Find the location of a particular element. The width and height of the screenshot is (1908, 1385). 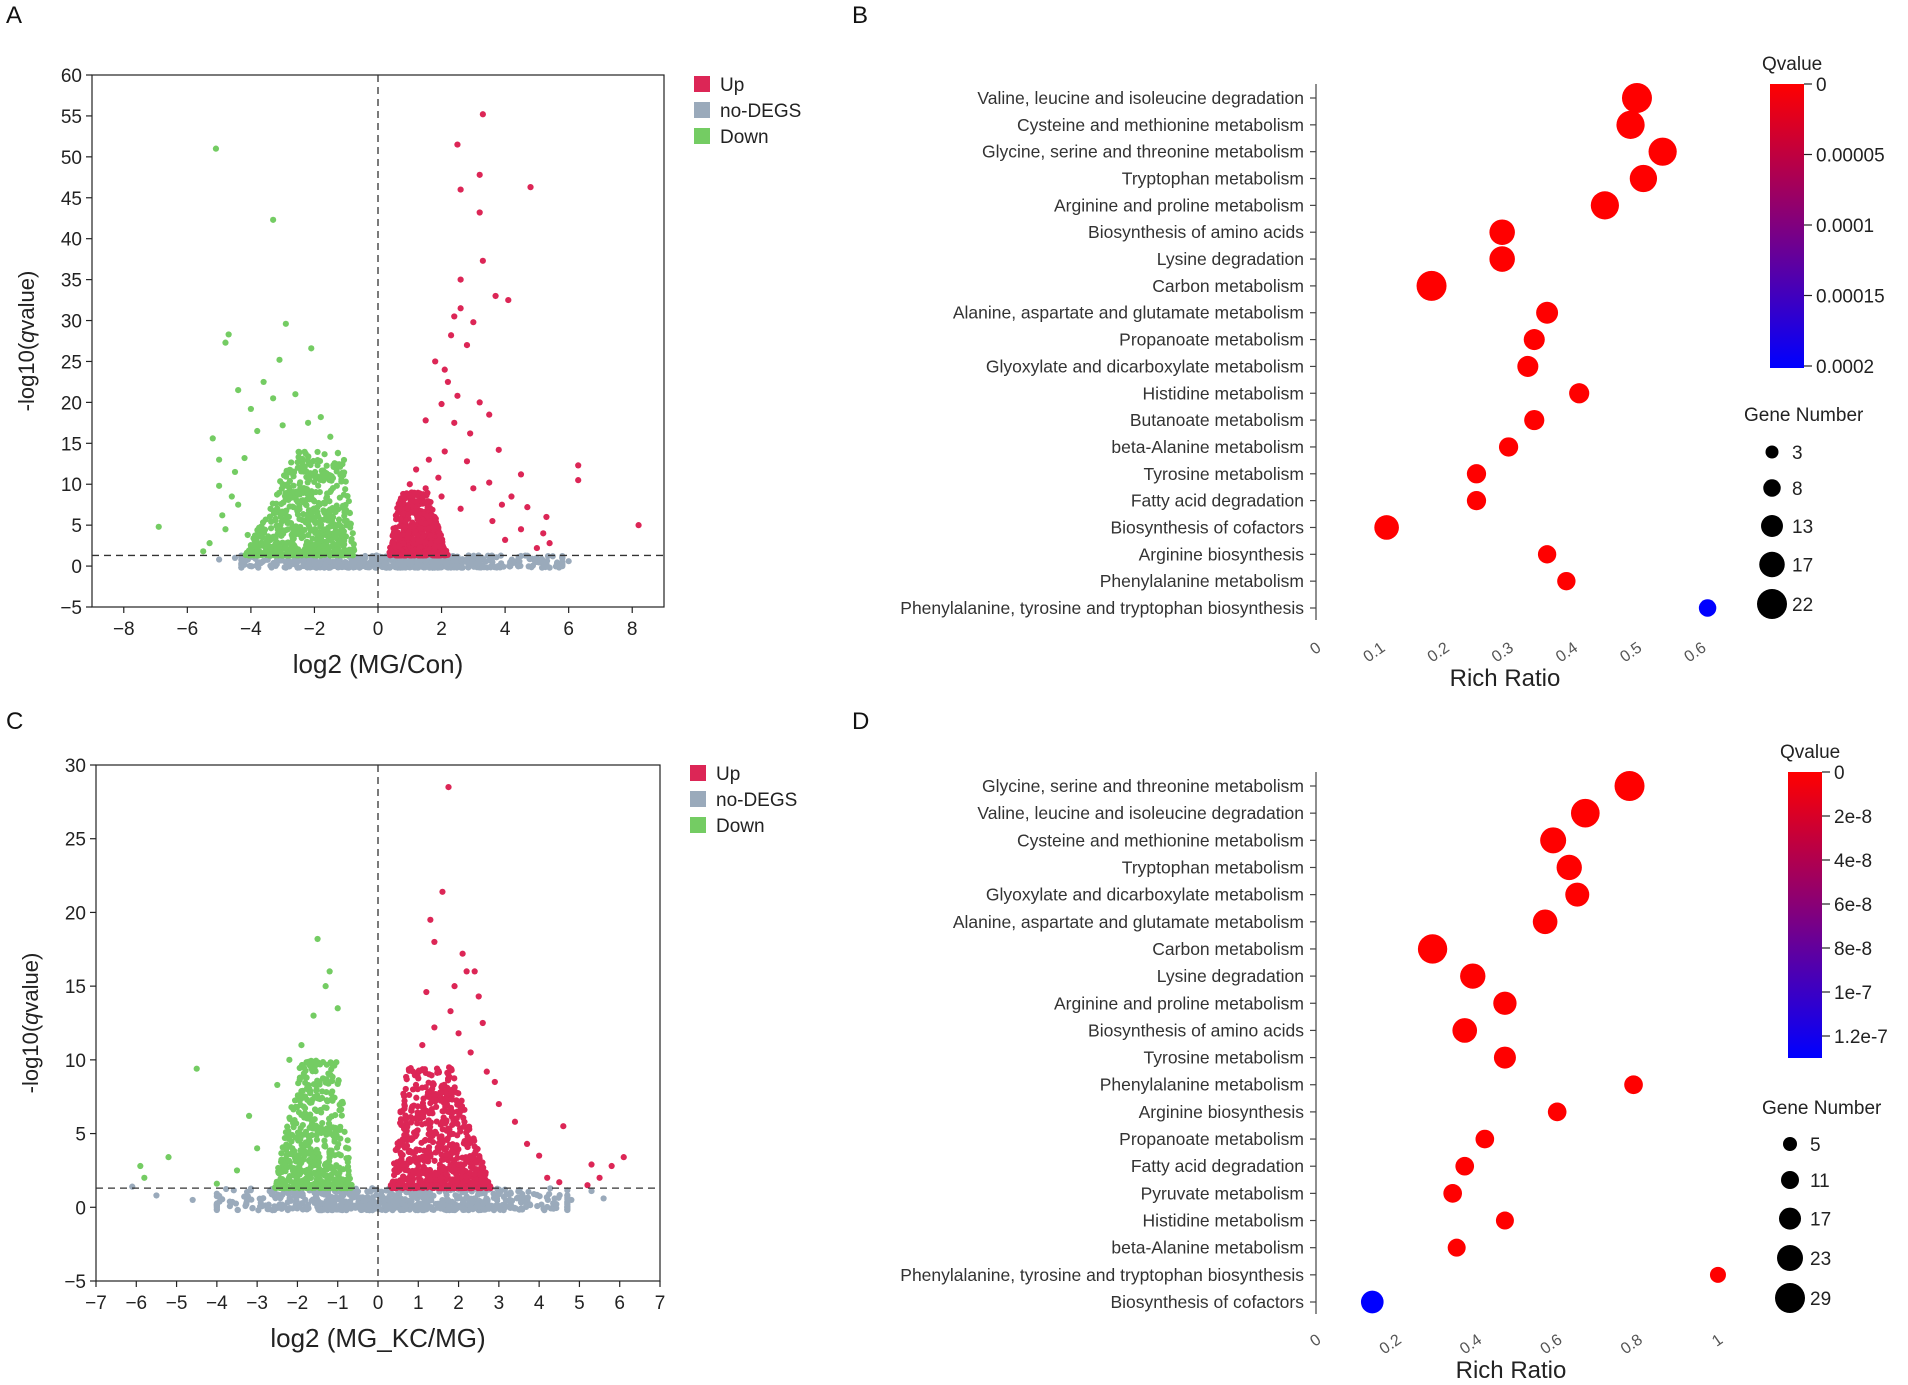

pathway-label: Glycine, serine and threonine metabolism is located at coordinates (1143, 152).